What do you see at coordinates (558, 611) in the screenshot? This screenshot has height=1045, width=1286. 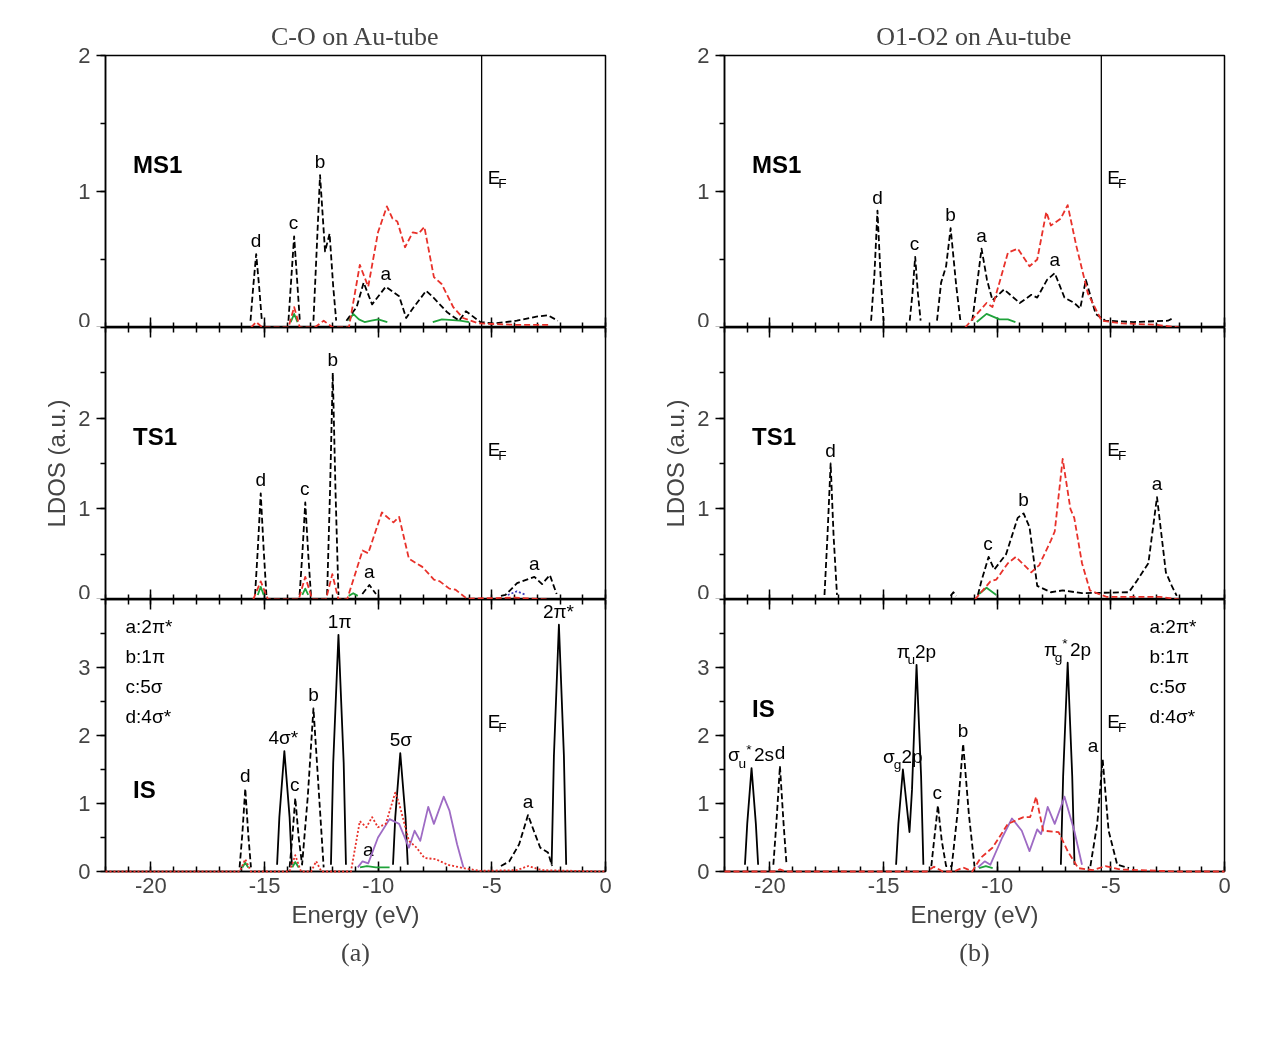 I see `annotation: 2π*` at bounding box center [558, 611].